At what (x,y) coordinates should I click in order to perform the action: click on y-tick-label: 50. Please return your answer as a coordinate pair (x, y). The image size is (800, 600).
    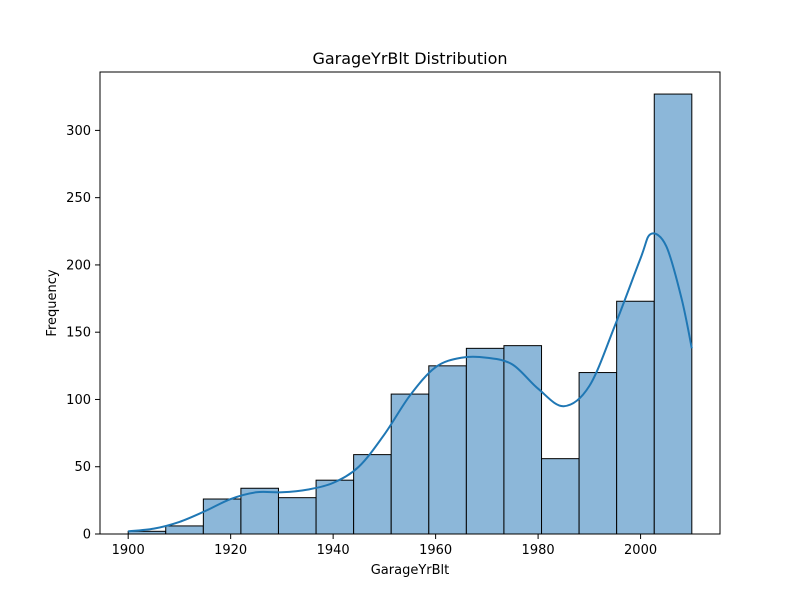
    Looking at the image, I should click on (82, 467).